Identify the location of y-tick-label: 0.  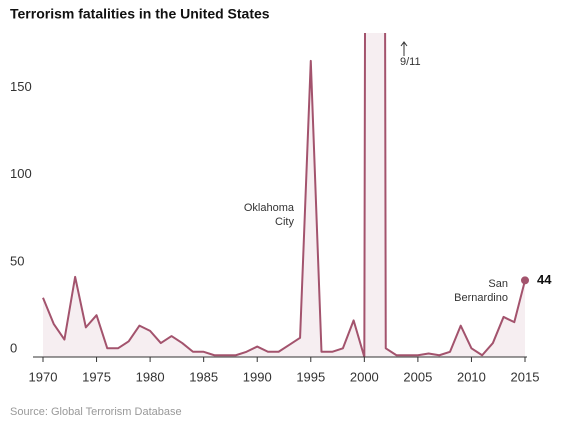
(13, 347).